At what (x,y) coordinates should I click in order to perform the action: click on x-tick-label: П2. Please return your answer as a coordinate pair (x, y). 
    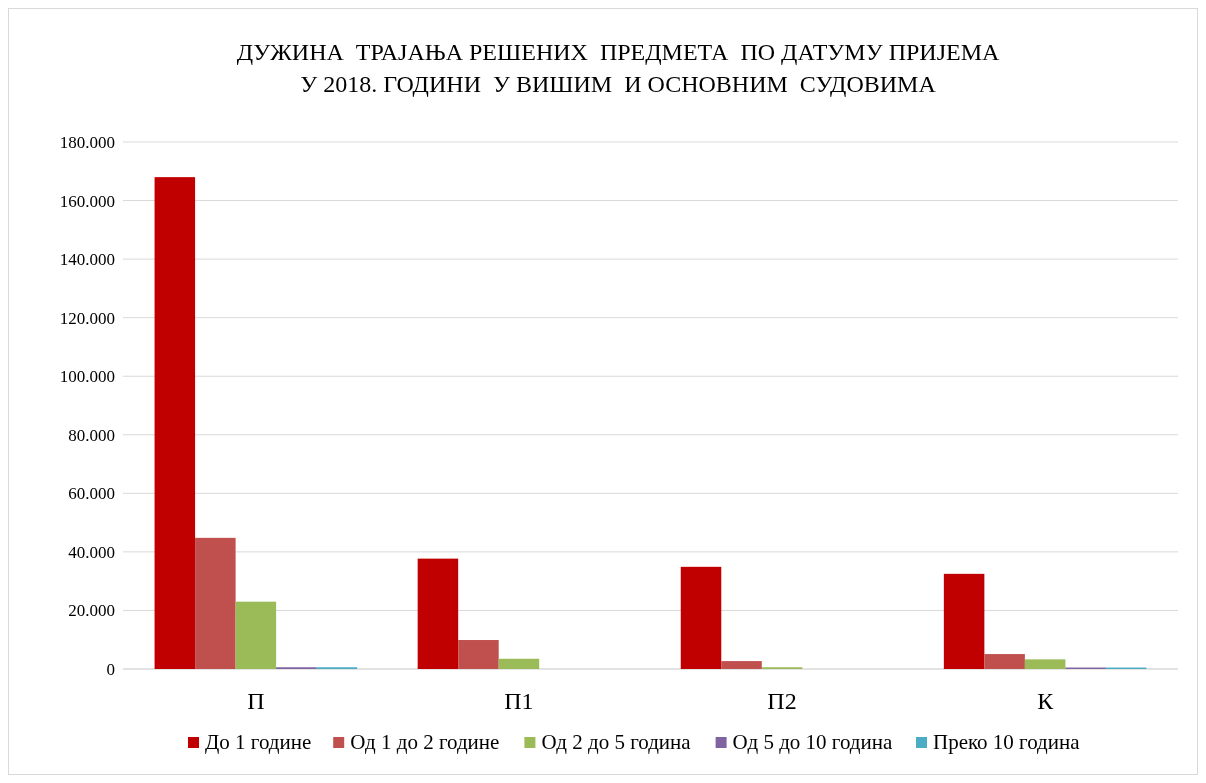
    Looking at the image, I should click on (782, 701).